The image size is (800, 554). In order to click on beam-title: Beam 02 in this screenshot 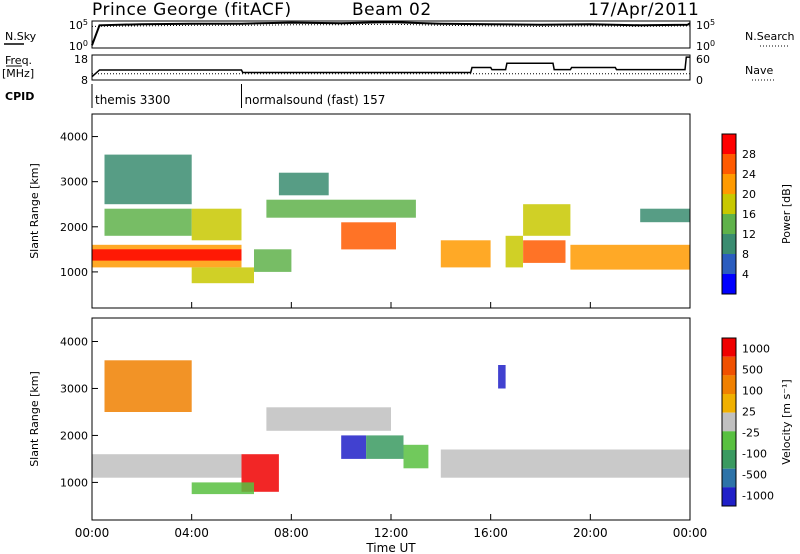, I will do `click(392, 10)`.